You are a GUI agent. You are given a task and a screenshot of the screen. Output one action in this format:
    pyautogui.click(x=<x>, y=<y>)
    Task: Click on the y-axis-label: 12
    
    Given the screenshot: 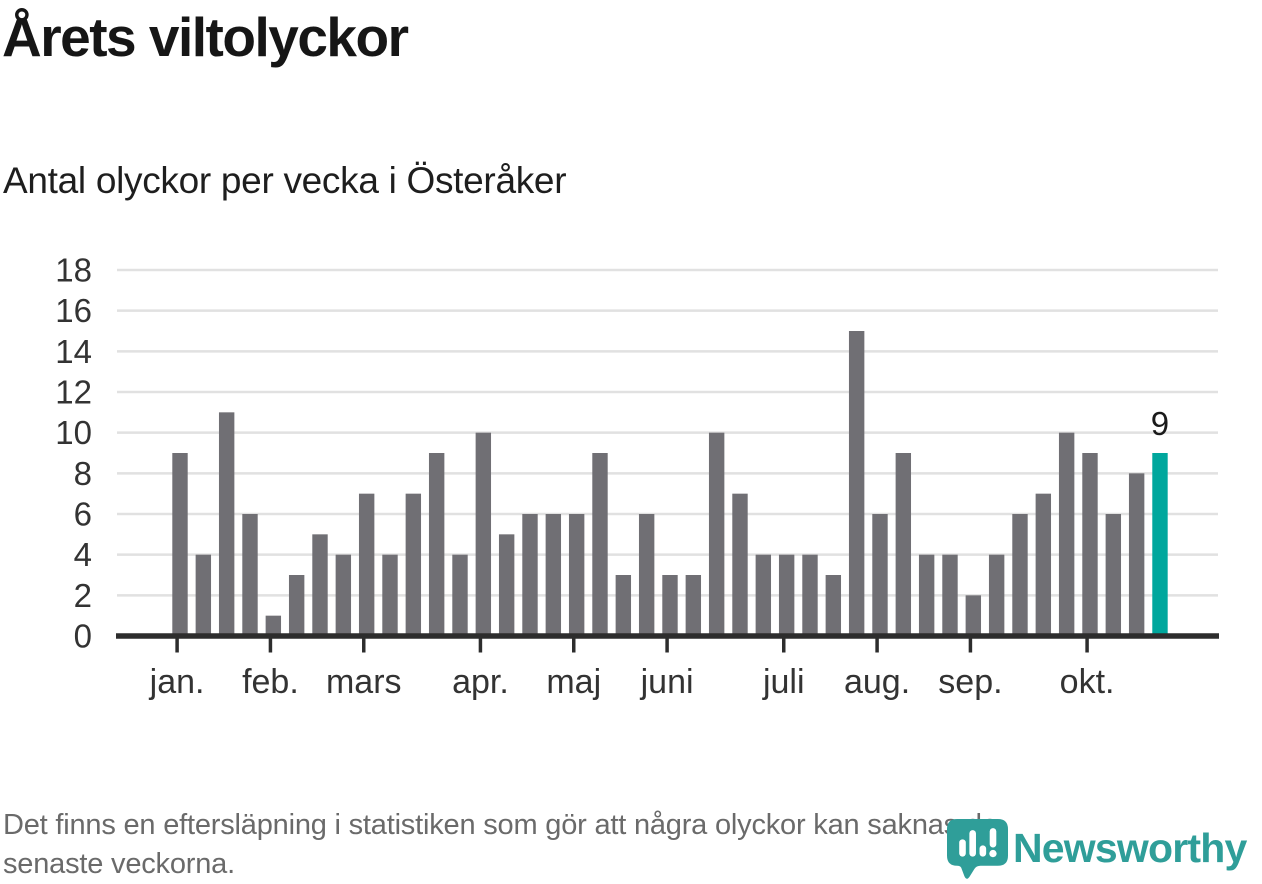 What is the action you would take?
    pyautogui.click(x=73, y=392)
    